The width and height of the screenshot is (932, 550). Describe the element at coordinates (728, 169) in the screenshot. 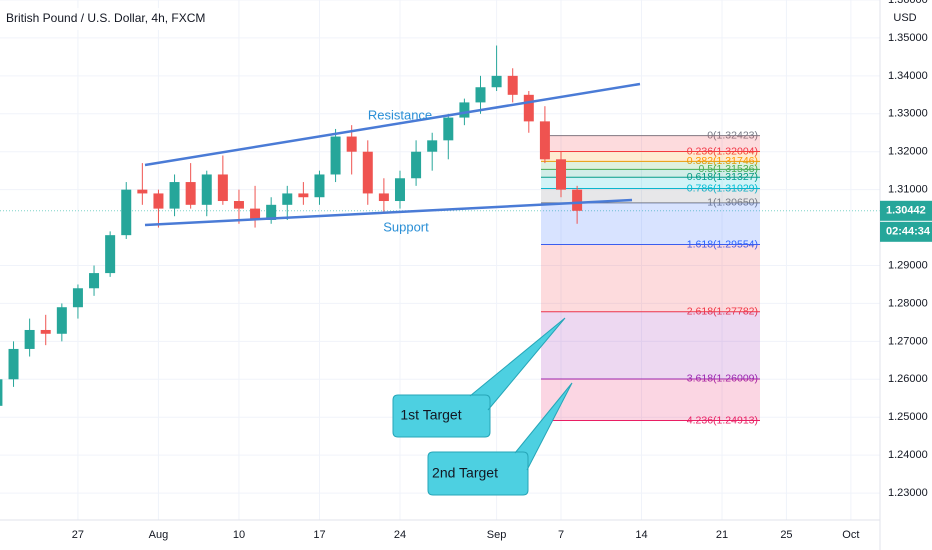

I see `fib-label: 0.5(1.31536)` at that location.